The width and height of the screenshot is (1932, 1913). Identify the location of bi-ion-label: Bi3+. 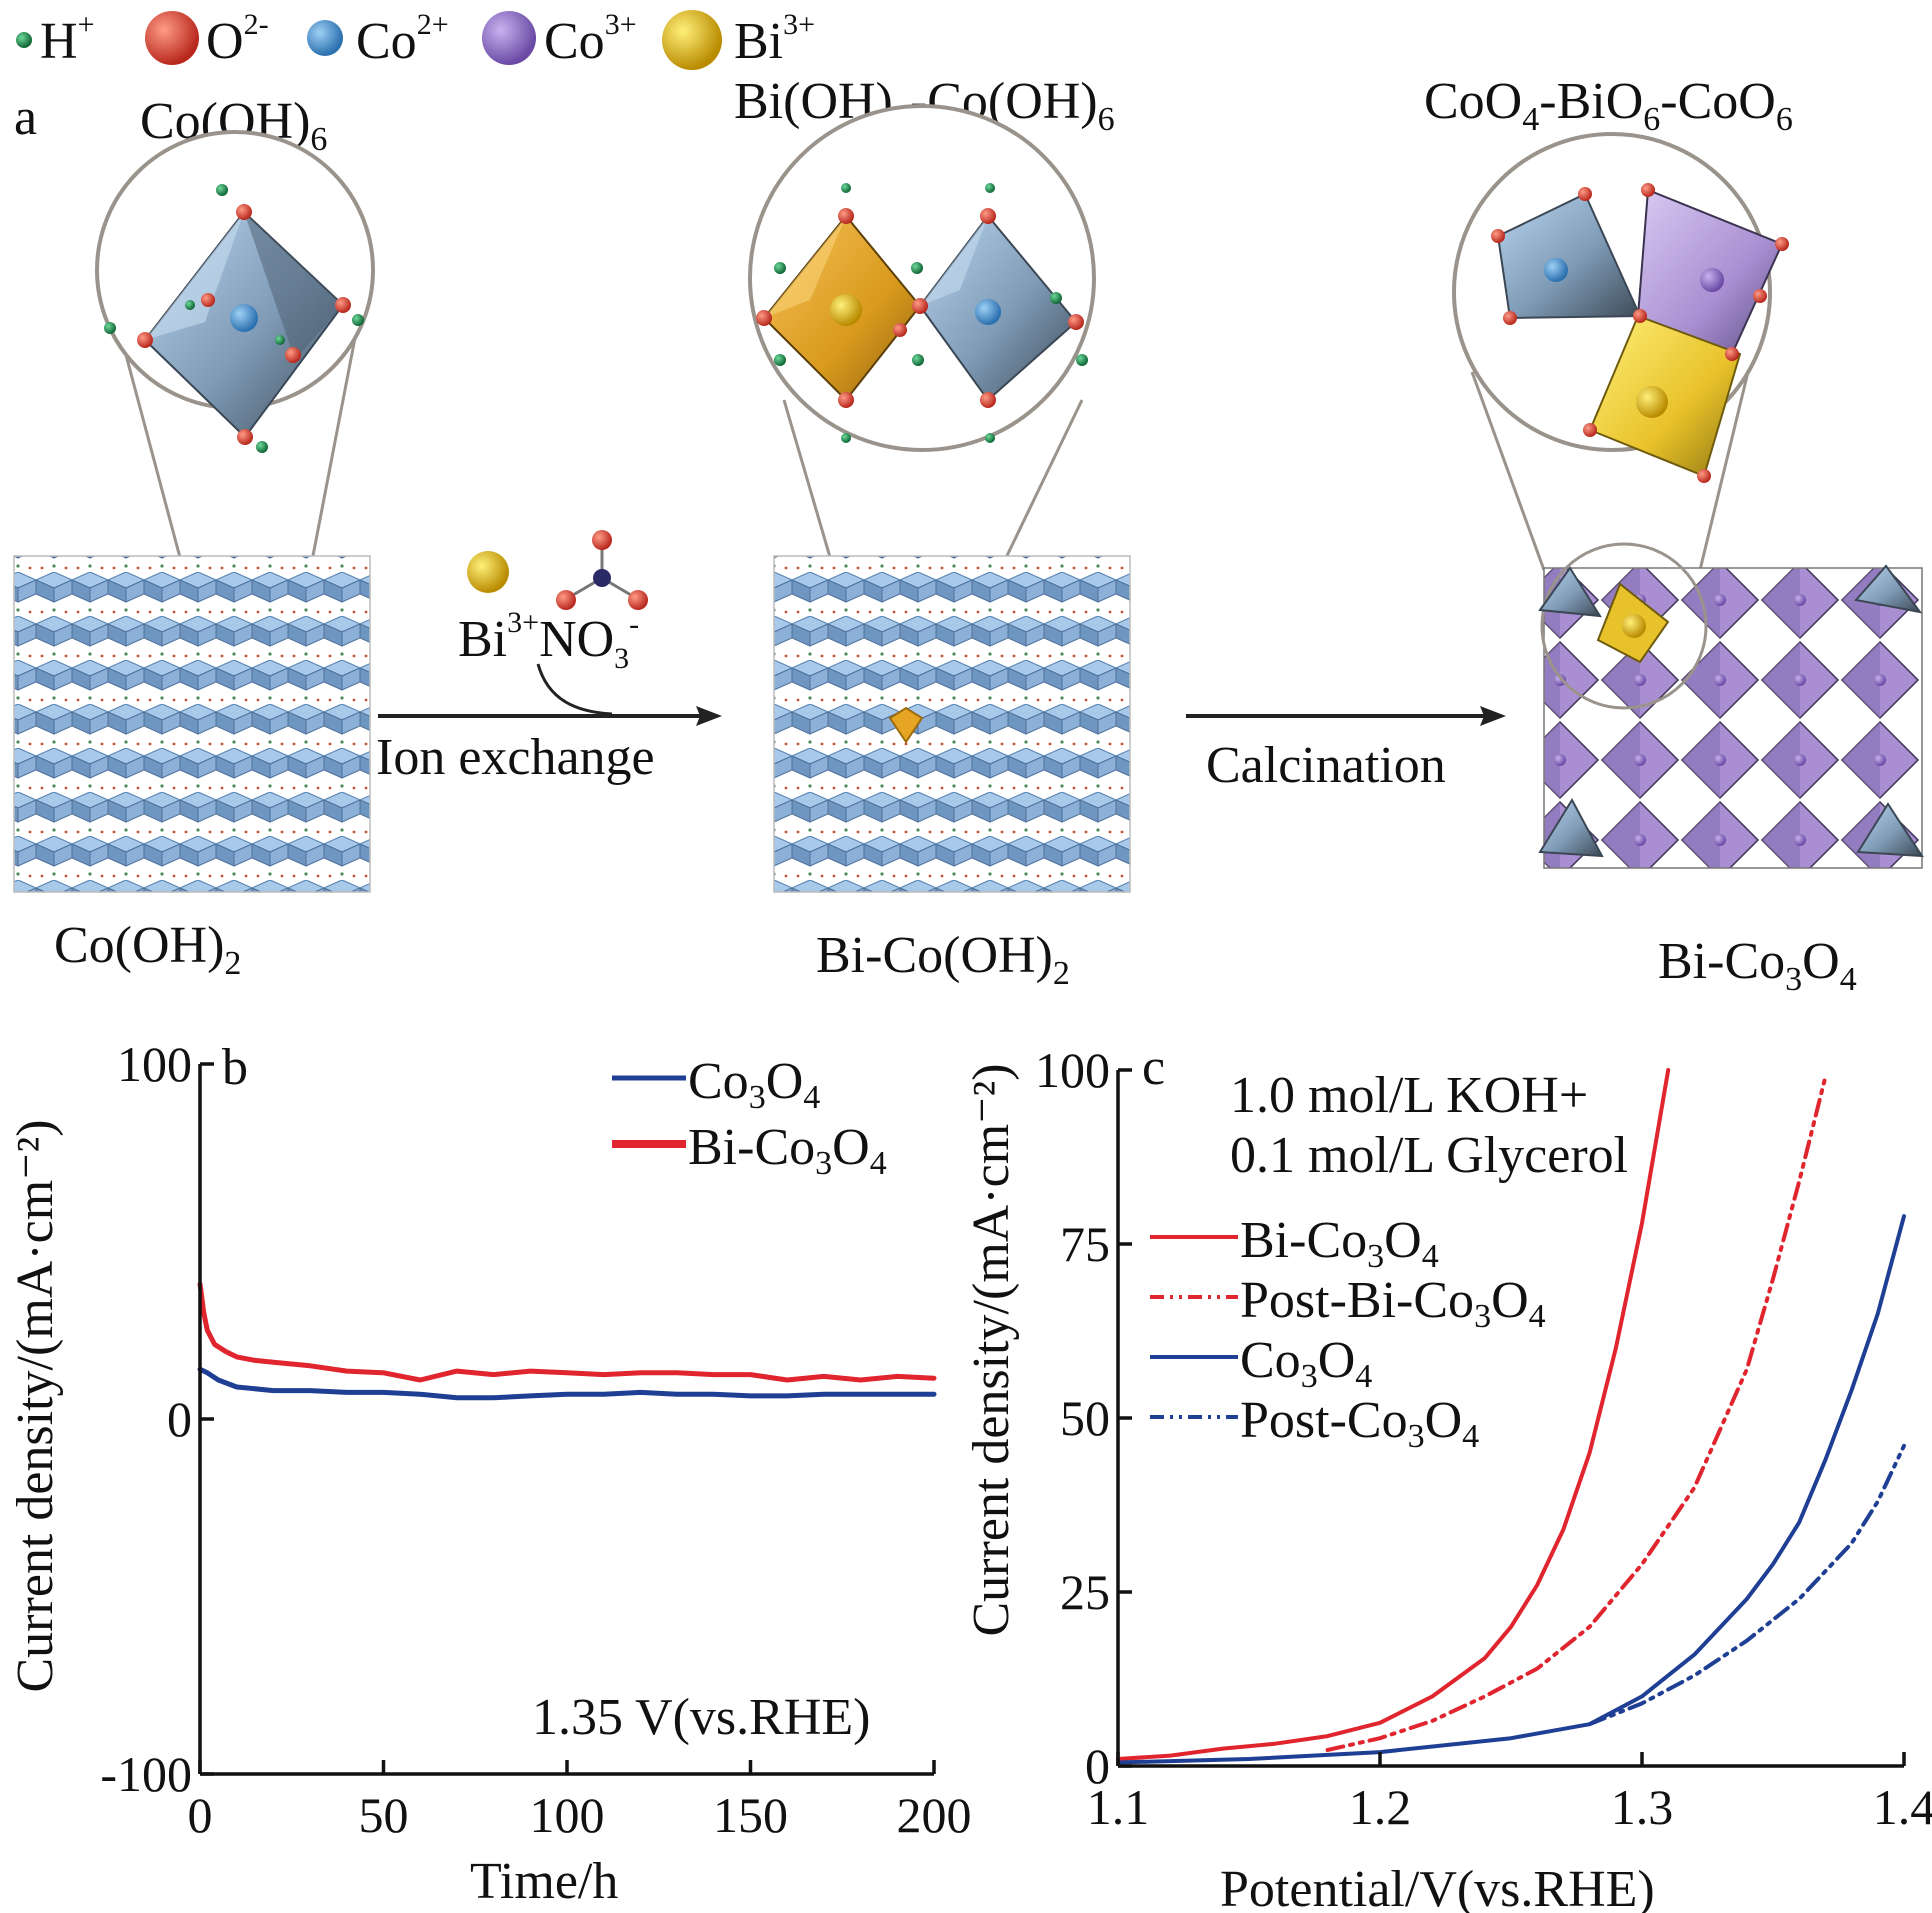
(774, 39).